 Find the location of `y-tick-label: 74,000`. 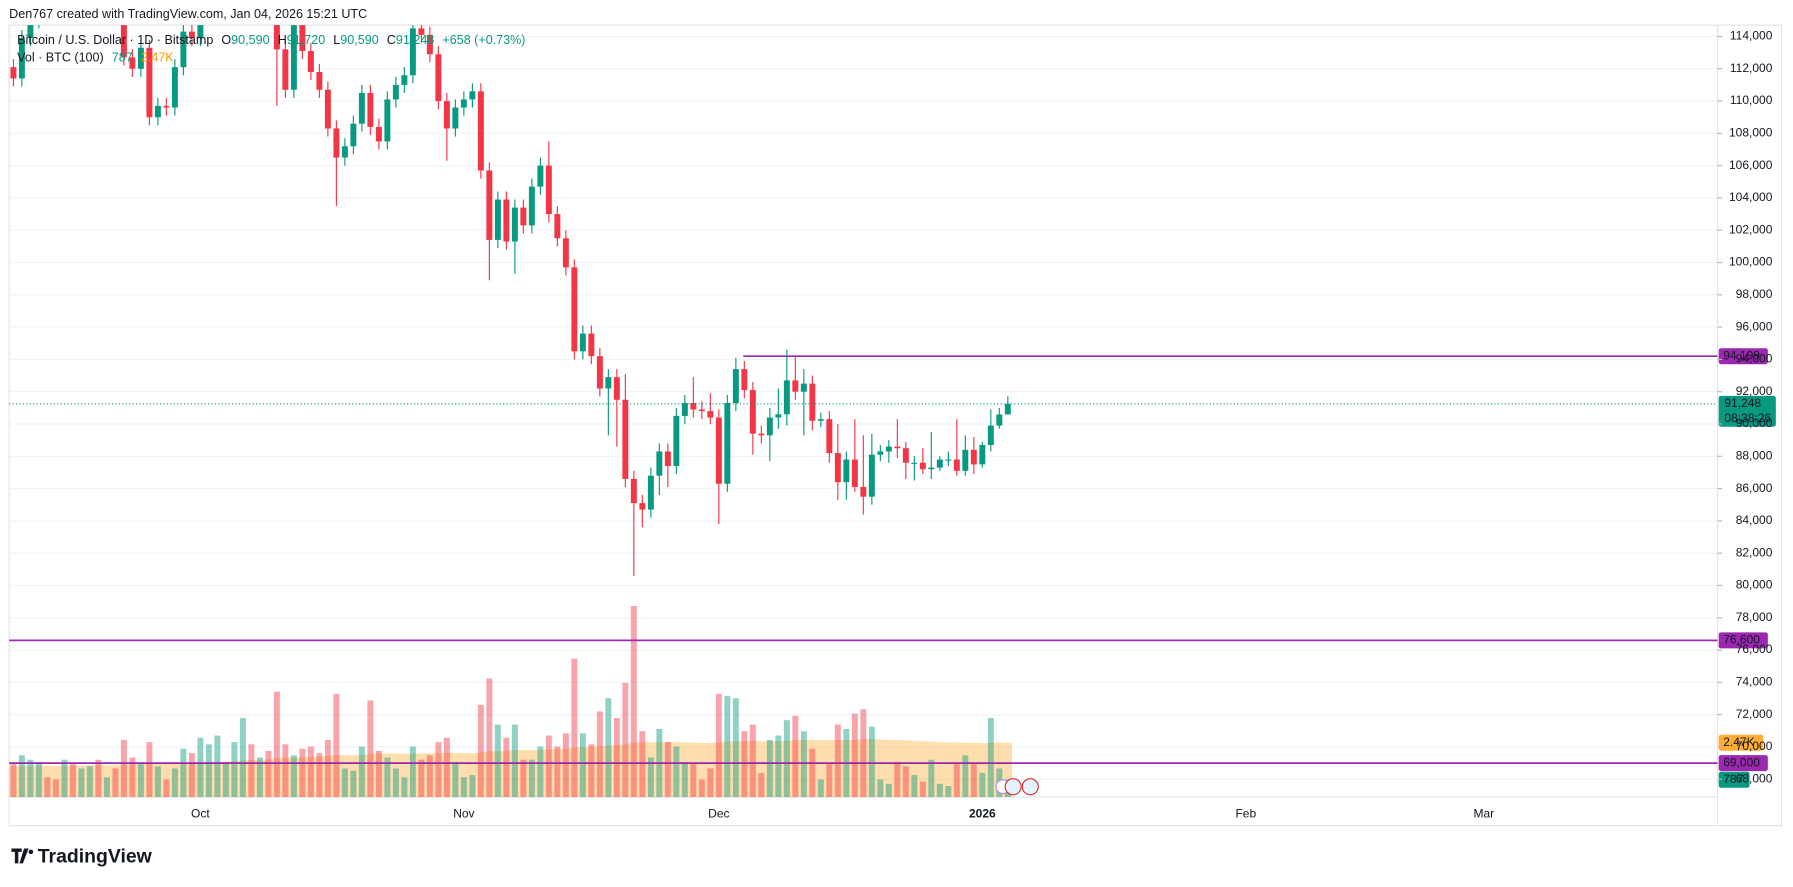

y-tick-label: 74,000 is located at coordinates (1754, 682).